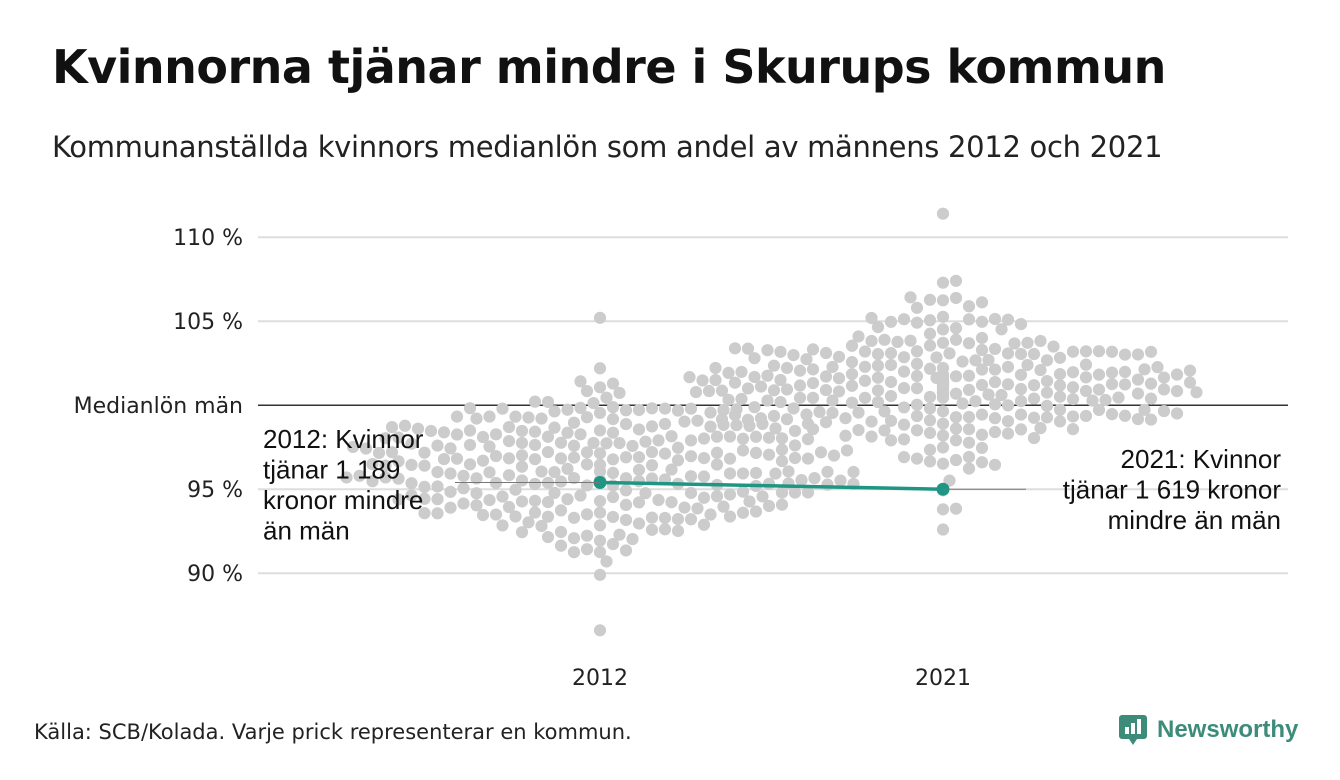 The image size is (1340, 780). Describe the element at coordinates (158, 406) in the screenshot. I see `reference-line-label: Medianlön män` at that location.